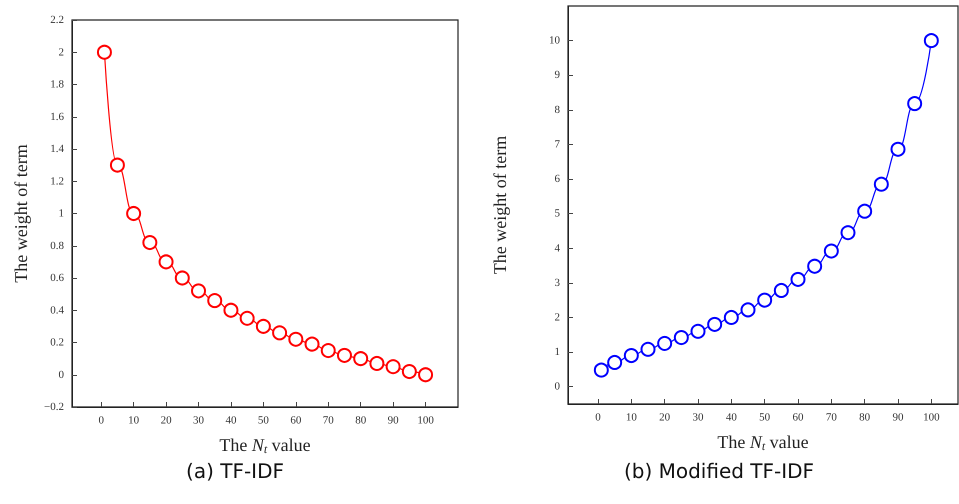  Describe the element at coordinates (557, 144) in the screenshot. I see `y-tick-label: 7` at that location.